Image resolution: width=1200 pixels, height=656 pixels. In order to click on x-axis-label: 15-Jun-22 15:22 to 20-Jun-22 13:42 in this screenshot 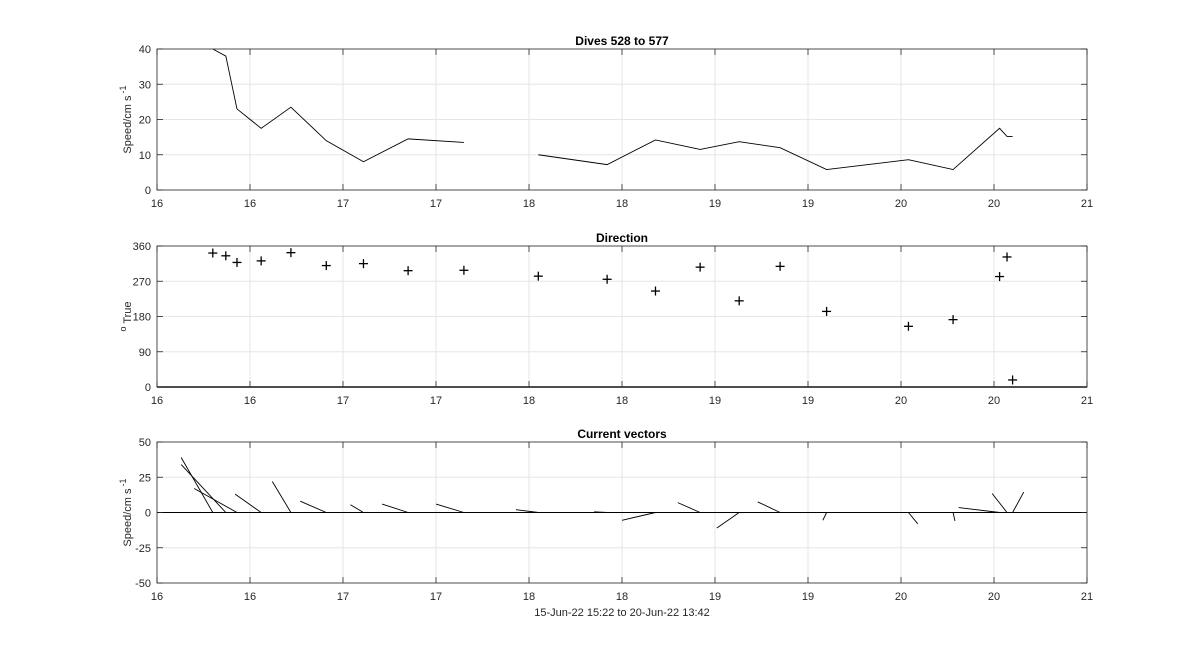, I will do `click(622, 613)`.